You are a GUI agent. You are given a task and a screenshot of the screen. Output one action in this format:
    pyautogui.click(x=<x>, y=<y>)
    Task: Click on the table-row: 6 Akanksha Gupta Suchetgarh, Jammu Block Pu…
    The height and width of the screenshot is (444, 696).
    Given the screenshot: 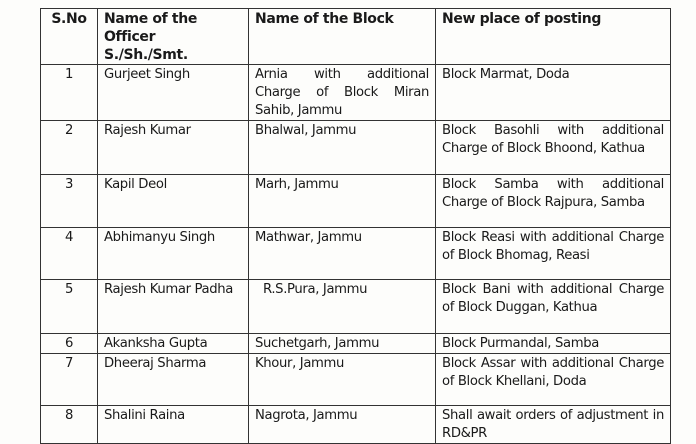 What is the action you would take?
    pyautogui.click(x=355, y=343)
    